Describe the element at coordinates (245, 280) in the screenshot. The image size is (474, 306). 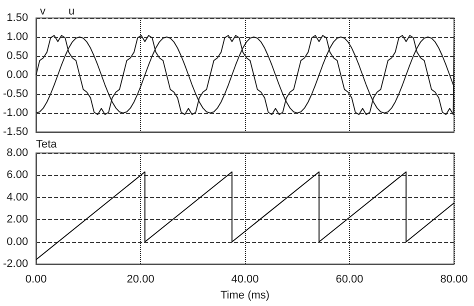
I see `x-tick-label: 40.00` at that location.